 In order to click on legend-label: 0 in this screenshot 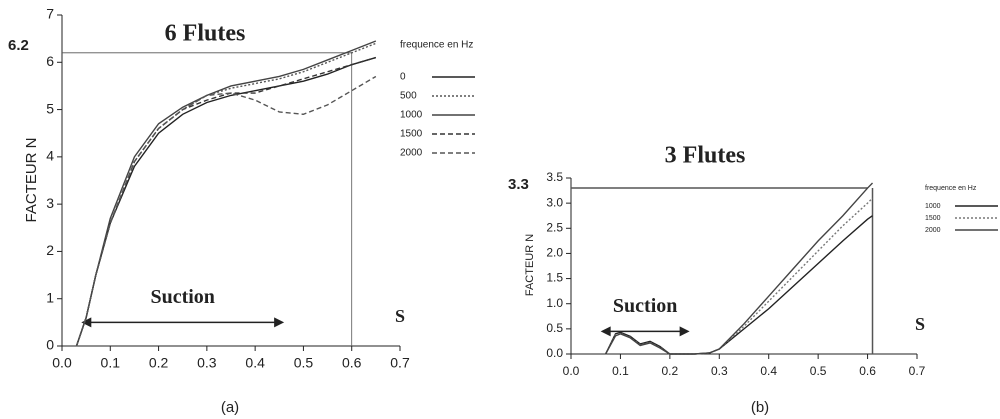, I will do `click(403, 77)`.